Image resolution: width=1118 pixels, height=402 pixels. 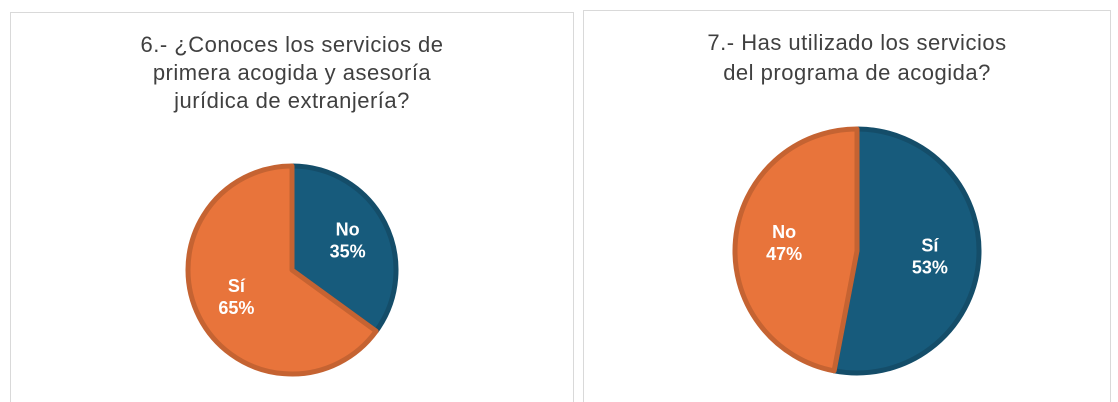 What do you see at coordinates (784, 254) in the screenshot?
I see `slice-value: 47%` at bounding box center [784, 254].